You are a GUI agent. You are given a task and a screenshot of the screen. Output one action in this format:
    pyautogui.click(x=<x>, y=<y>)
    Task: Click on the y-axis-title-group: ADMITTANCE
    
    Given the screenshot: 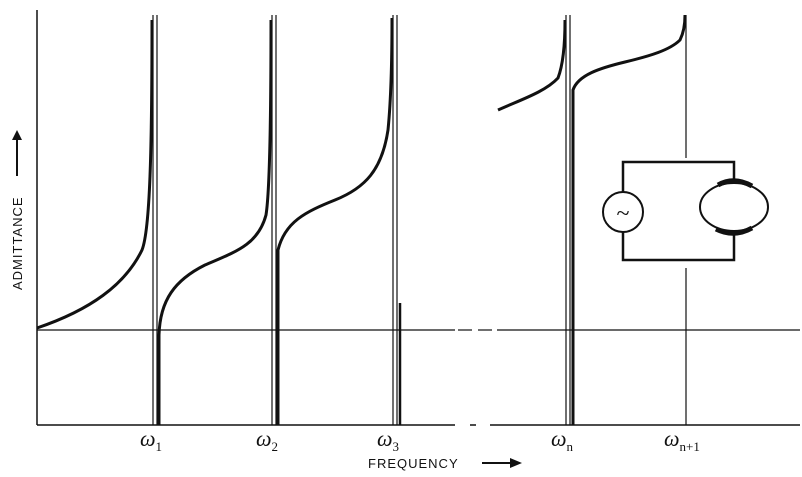 What is the action you would take?
    pyautogui.click(x=17, y=210)
    